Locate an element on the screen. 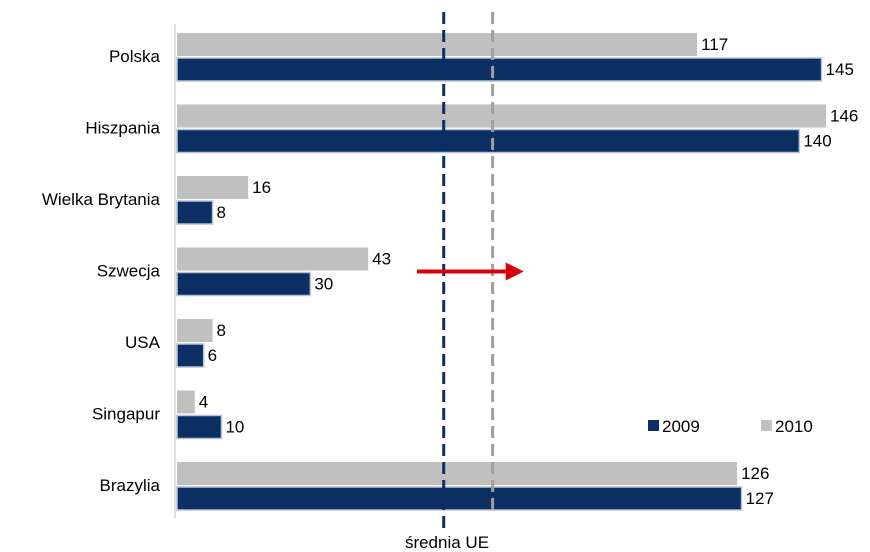 The height and width of the screenshot is (552, 870). category-label: Brazylia is located at coordinates (130, 485).